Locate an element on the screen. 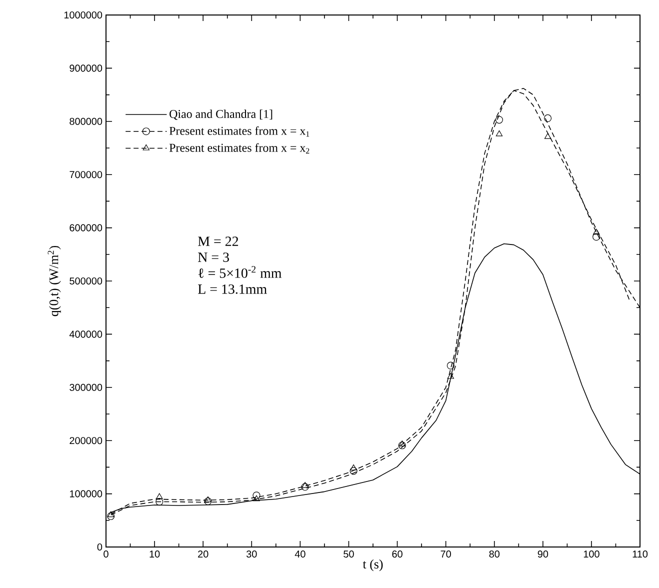 This screenshot has height=588, width=659. x-tick-label: 70 is located at coordinates (445, 554).